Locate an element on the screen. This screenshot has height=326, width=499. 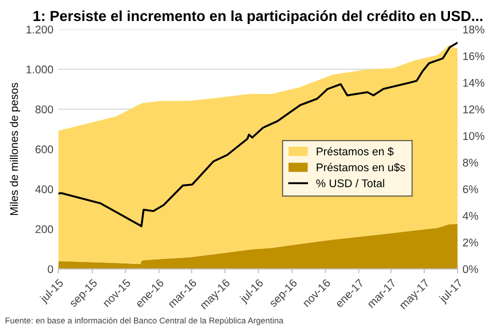
y2-tick-label: 6% is located at coordinates (470, 189).